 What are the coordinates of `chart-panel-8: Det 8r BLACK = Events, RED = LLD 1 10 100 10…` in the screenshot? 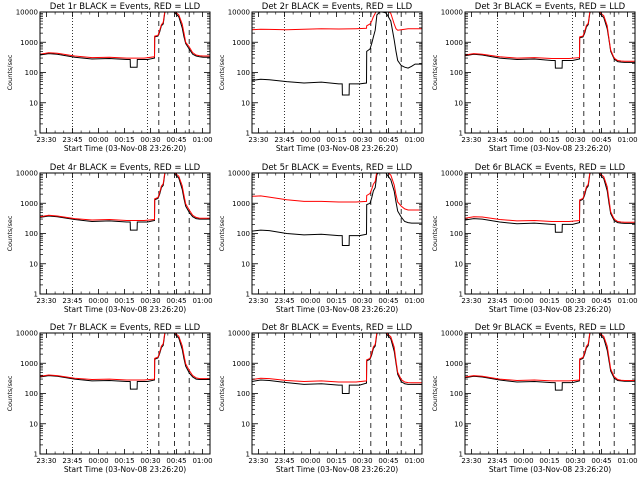 It's located at (321, 398).